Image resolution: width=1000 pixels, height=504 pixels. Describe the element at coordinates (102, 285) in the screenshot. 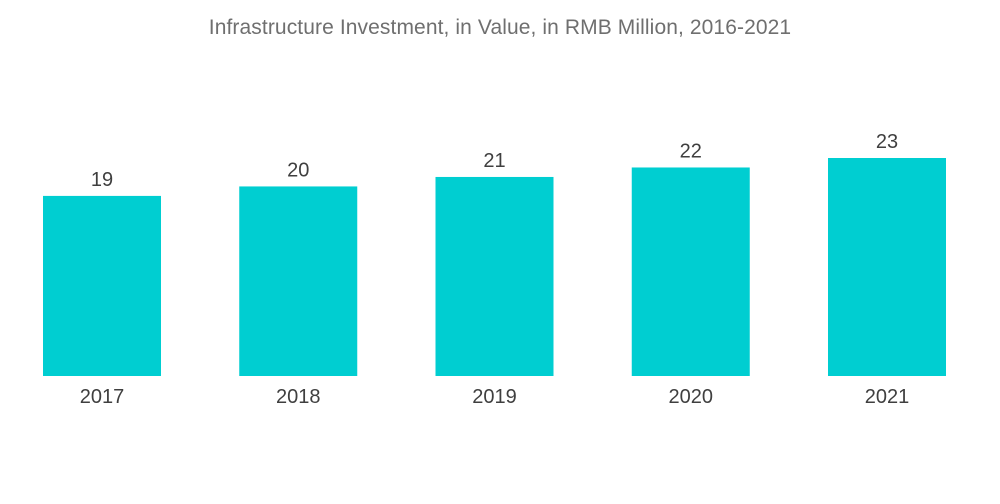

I see `bar-2017` at that location.